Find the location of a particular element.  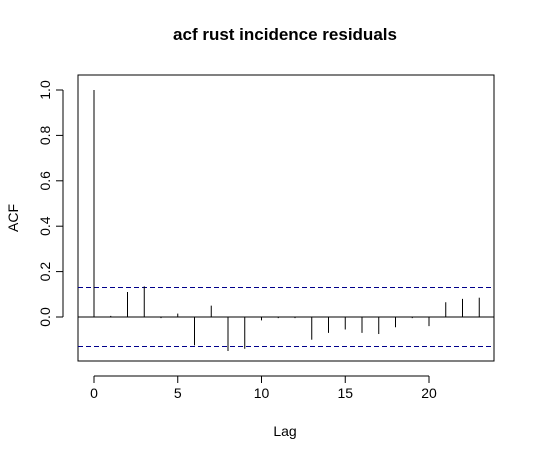

y-tick-label-1.0: 1.0 is located at coordinates (45, 90).